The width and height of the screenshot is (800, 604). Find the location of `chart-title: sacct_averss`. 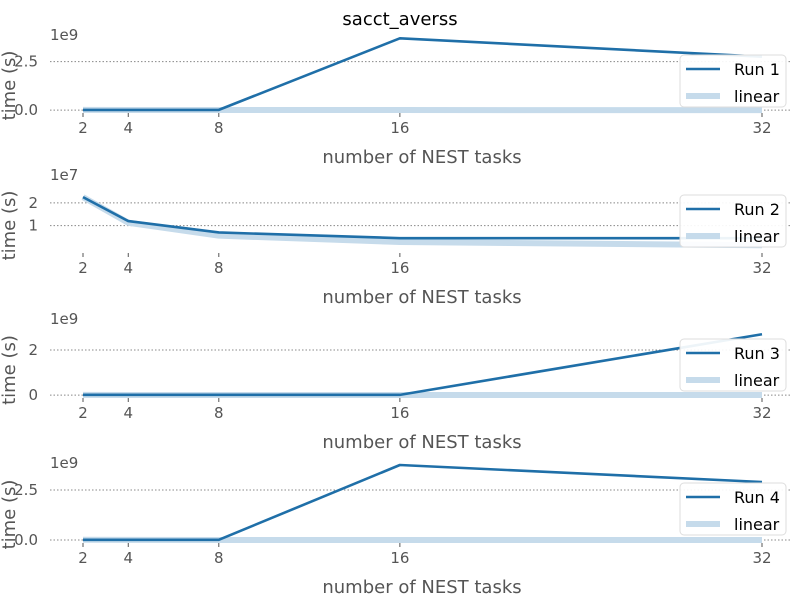

chart-title: sacct_averss is located at coordinates (399, 19).